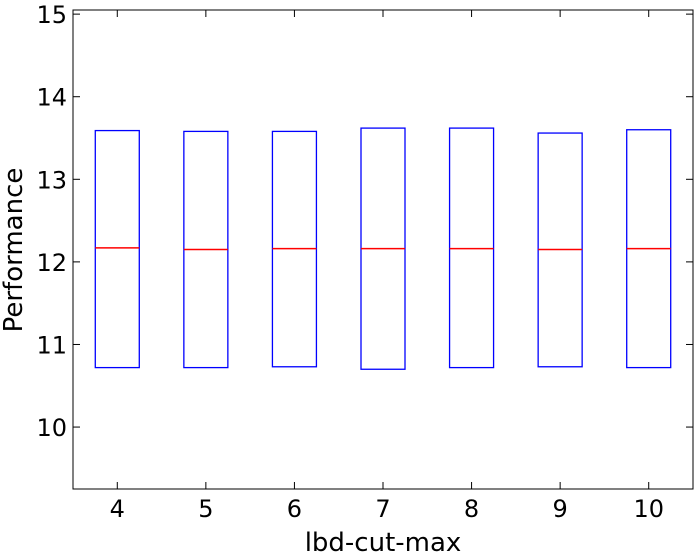 This screenshot has height=559, width=695. I want to click on y-tick-label: 11, so click(51, 345).